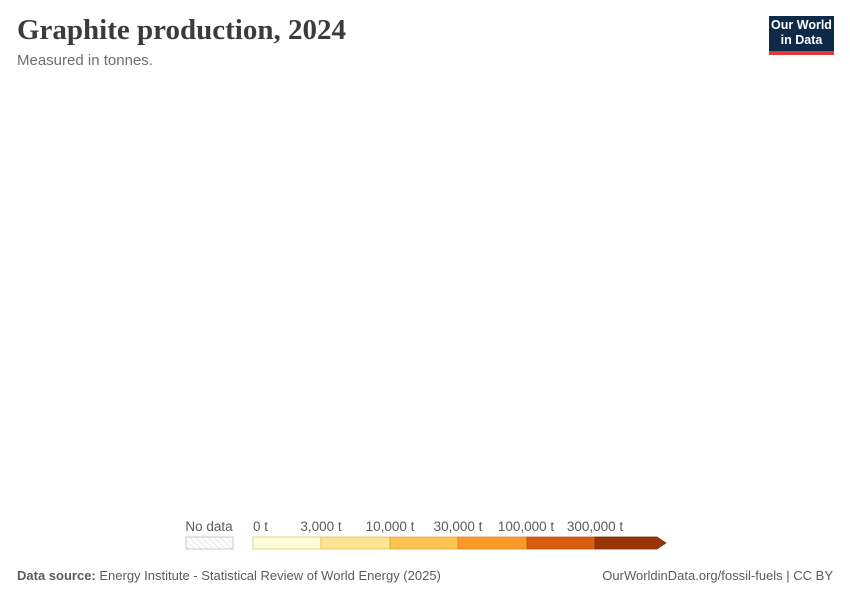 The height and width of the screenshot is (600, 850). What do you see at coordinates (321, 526) in the screenshot?
I see `svg-text: 3,000 t` at bounding box center [321, 526].